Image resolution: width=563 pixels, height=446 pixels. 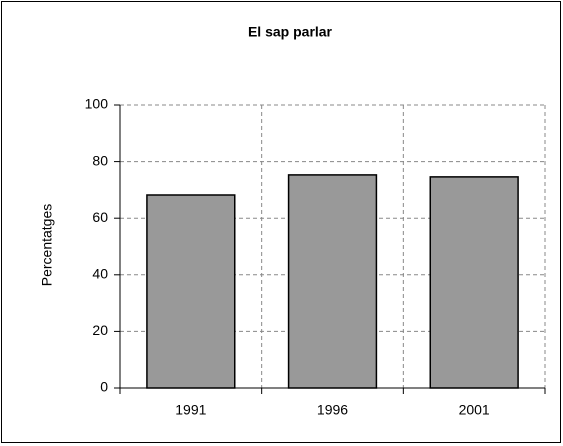 What do you see at coordinates (190, 410) in the screenshot?
I see `x-tick-label: 1991` at bounding box center [190, 410].